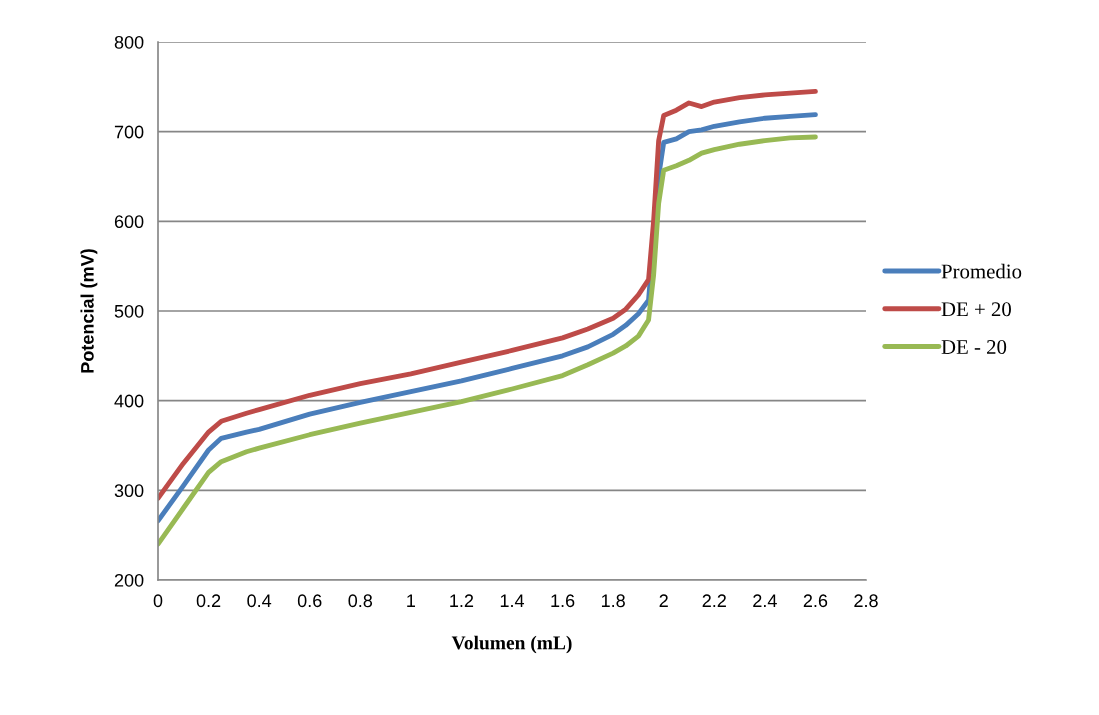 The image size is (1099, 715). What do you see at coordinates (981, 271) in the screenshot?
I see `legend-label: Promedio` at bounding box center [981, 271].